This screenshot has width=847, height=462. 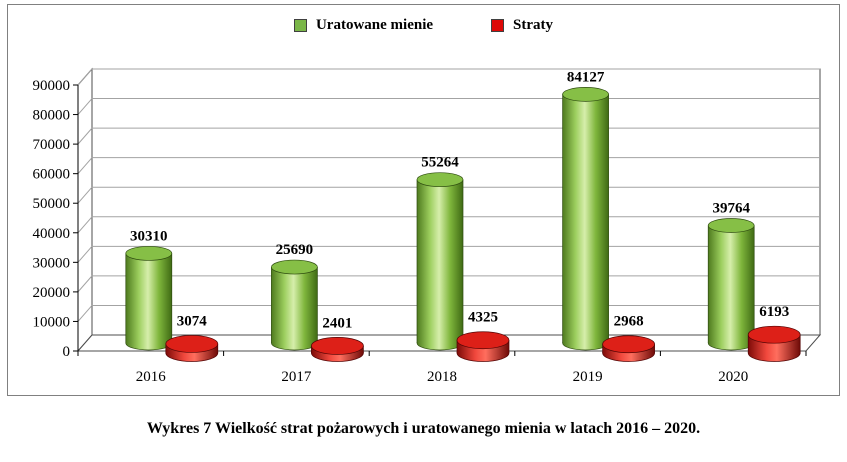 What do you see at coordinates (52, 322) in the screenshot?
I see `y-axis-label: 10000` at bounding box center [52, 322].